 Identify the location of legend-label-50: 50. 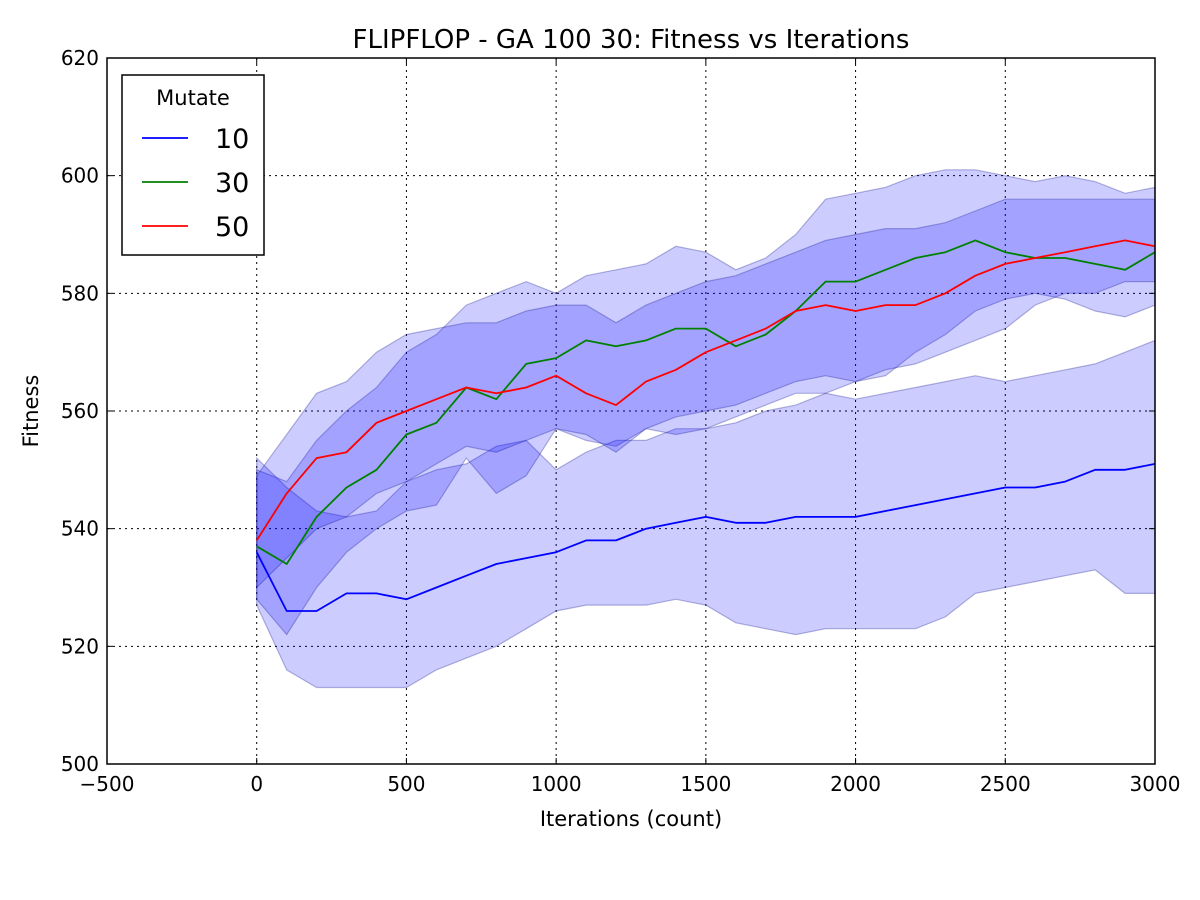
(232, 227).